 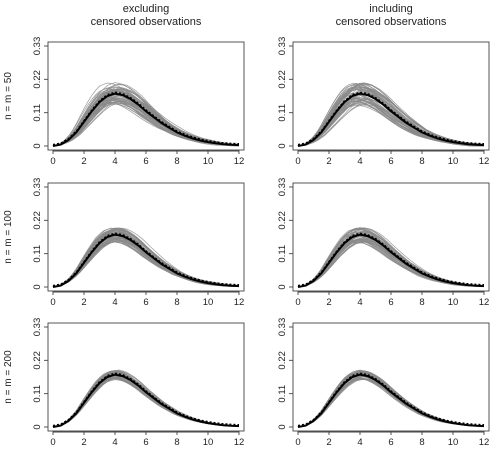 What do you see at coordinates (8, 377) in the screenshot?
I see `row-label-2: n = m = 200` at bounding box center [8, 377].